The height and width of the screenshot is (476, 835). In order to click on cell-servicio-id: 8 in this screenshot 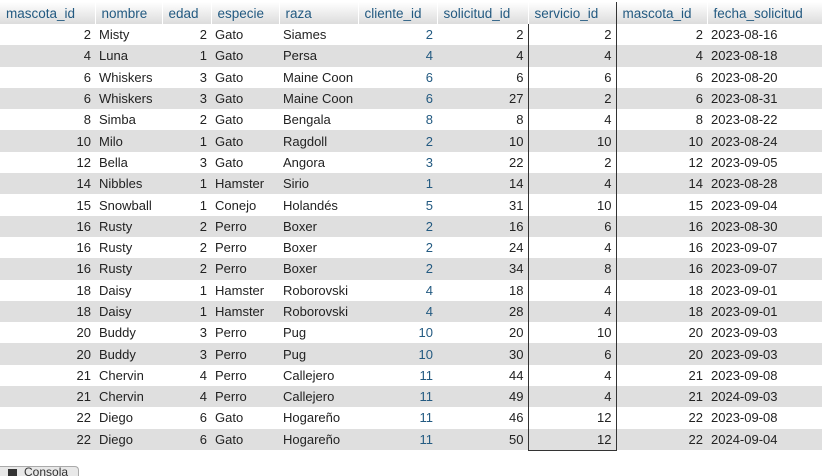, I will do `click(572, 269)`.